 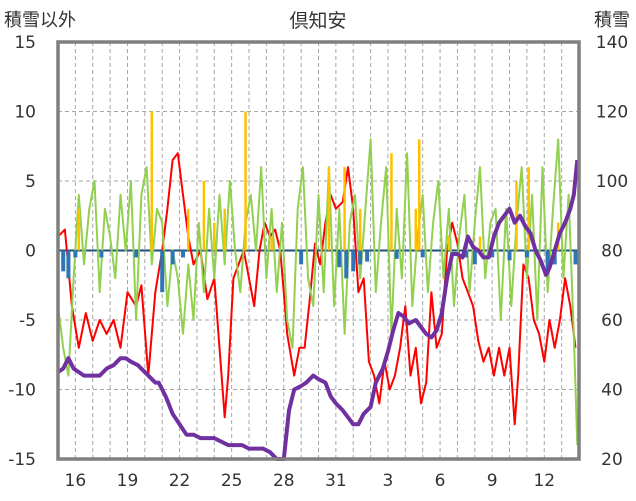 What do you see at coordinates (612, 43) in the screenshot?
I see `right-tick-label: 140` at bounding box center [612, 43].